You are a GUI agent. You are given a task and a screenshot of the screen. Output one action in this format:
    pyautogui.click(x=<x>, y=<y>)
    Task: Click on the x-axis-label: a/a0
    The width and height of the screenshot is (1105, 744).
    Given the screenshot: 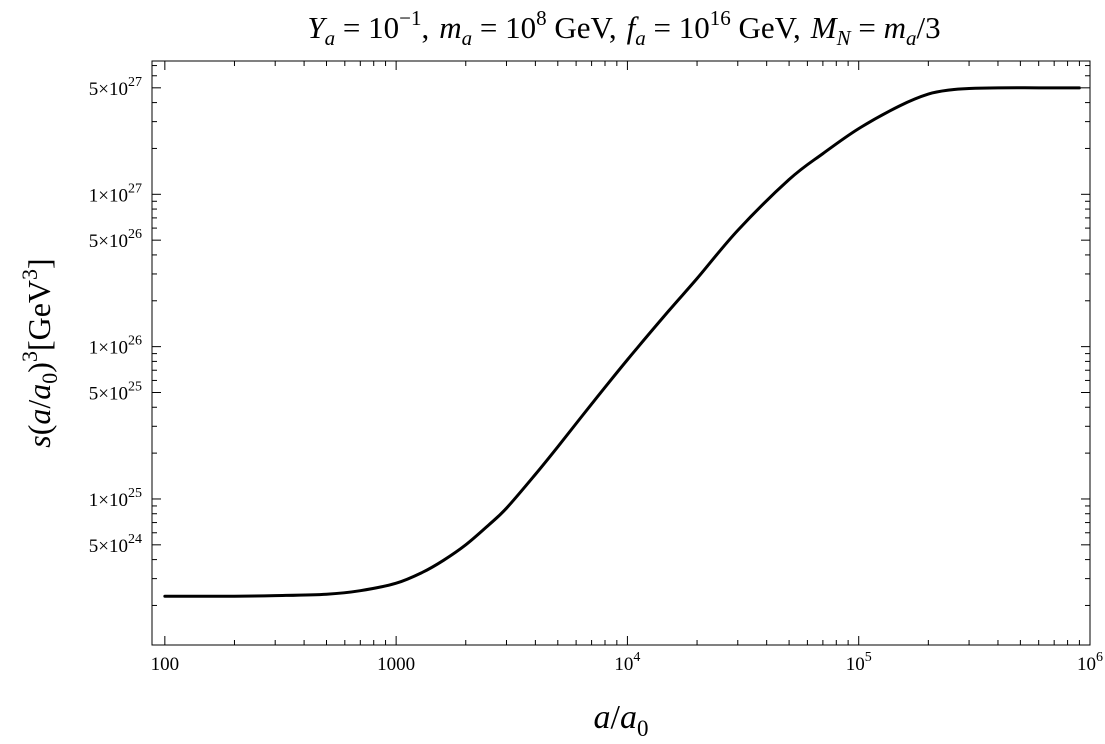 What is the action you would take?
    pyautogui.click(x=621, y=720)
    